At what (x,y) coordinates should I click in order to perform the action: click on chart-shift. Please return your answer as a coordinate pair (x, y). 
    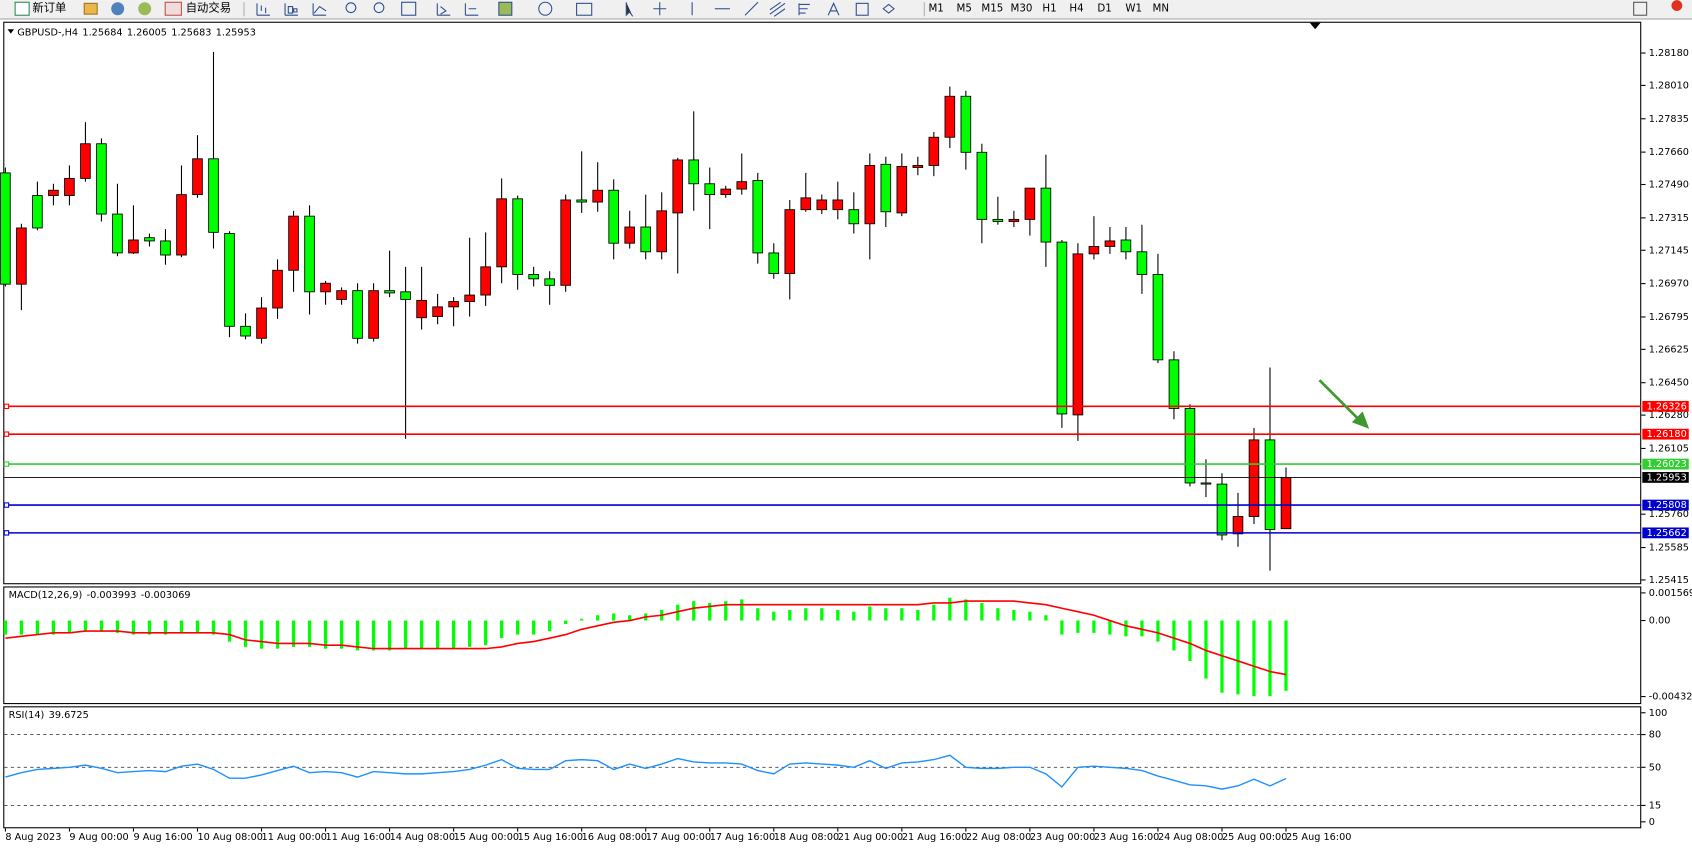
    Looking at the image, I should click on (471, 9).